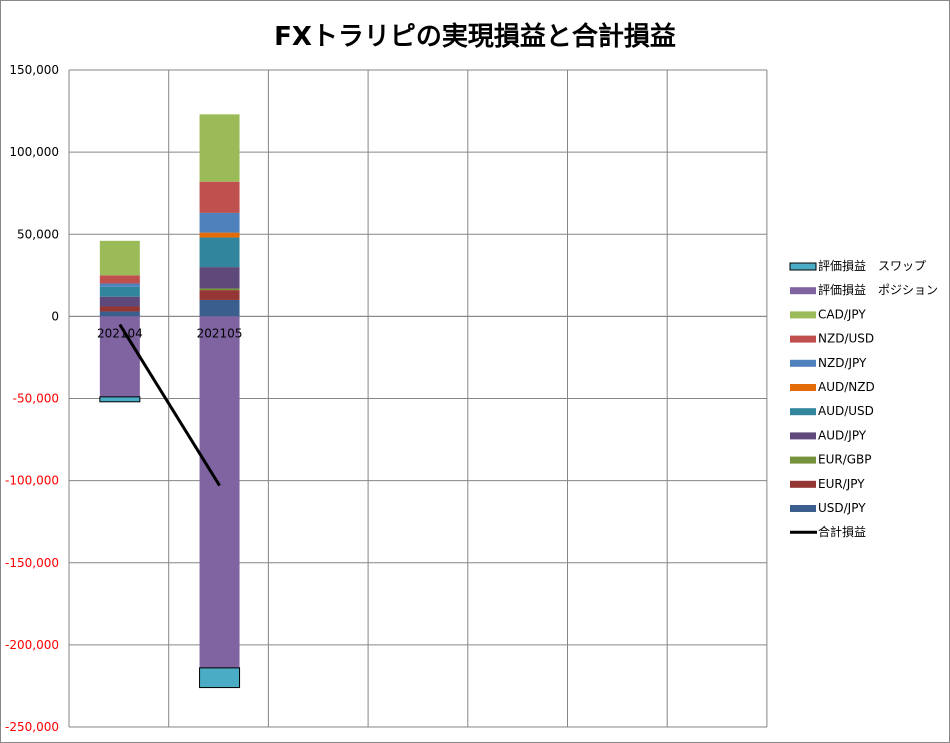  Describe the element at coordinates (872, 265) in the screenshot. I see `legend-label: 評価損益 スワップ` at that location.